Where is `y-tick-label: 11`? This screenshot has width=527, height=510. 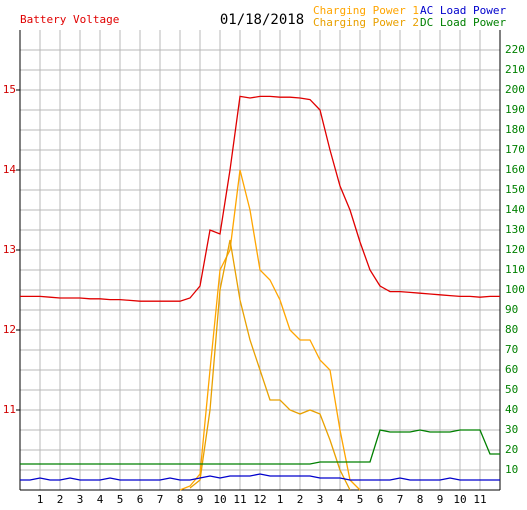
y-tick-label: 11 is located at coordinates (9, 409).